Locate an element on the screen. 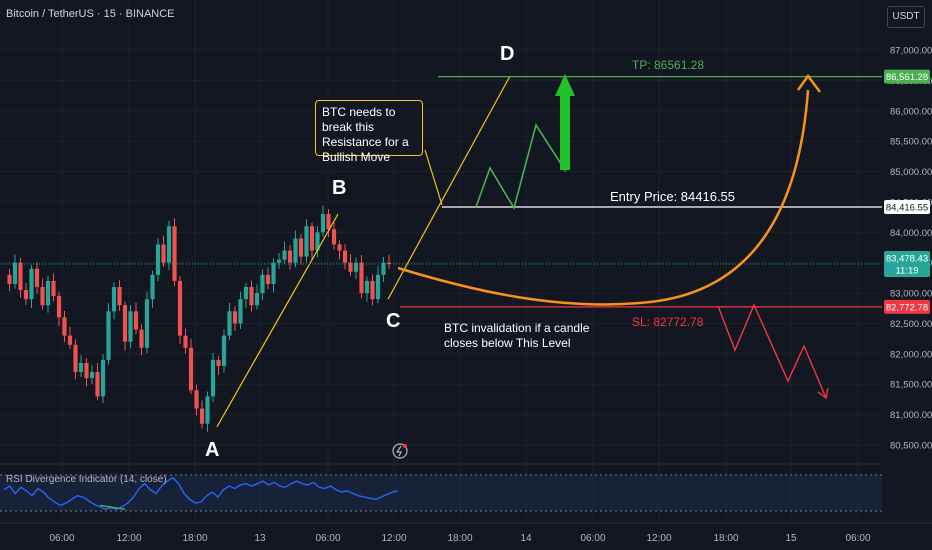  y-tick-label: 85,500.00 is located at coordinates (911, 142).